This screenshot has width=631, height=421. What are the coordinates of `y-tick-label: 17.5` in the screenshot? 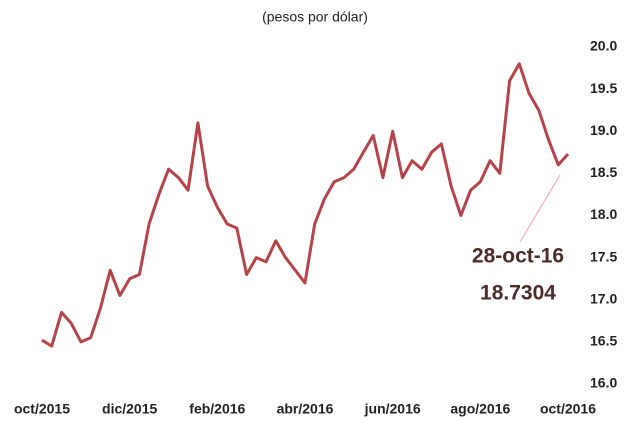 It's located at (603, 256).